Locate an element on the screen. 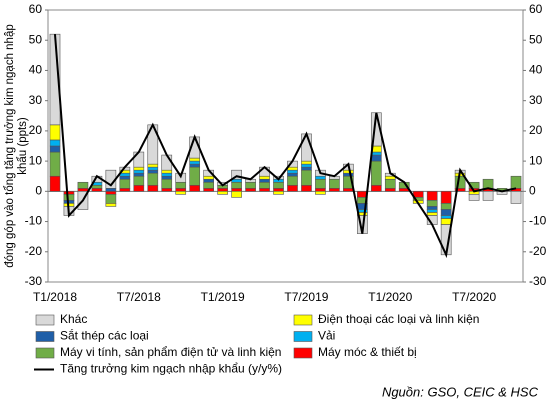 This screenshot has height=415, width=559. x-tick-label: T7/2019 is located at coordinates (306, 297).